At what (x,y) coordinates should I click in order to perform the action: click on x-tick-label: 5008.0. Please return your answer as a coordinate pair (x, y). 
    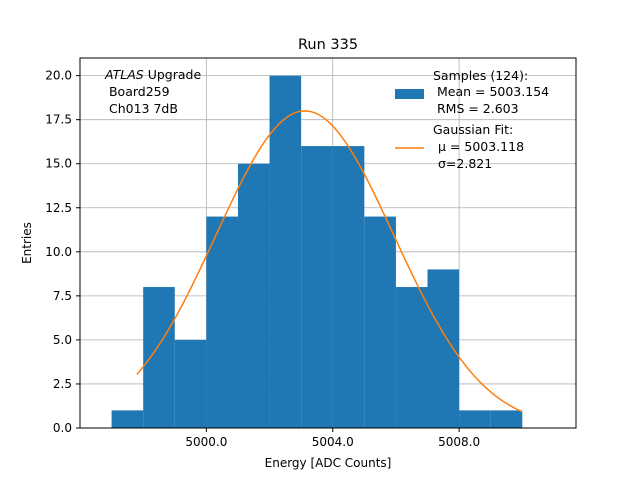
    Looking at the image, I should click on (459, 442).